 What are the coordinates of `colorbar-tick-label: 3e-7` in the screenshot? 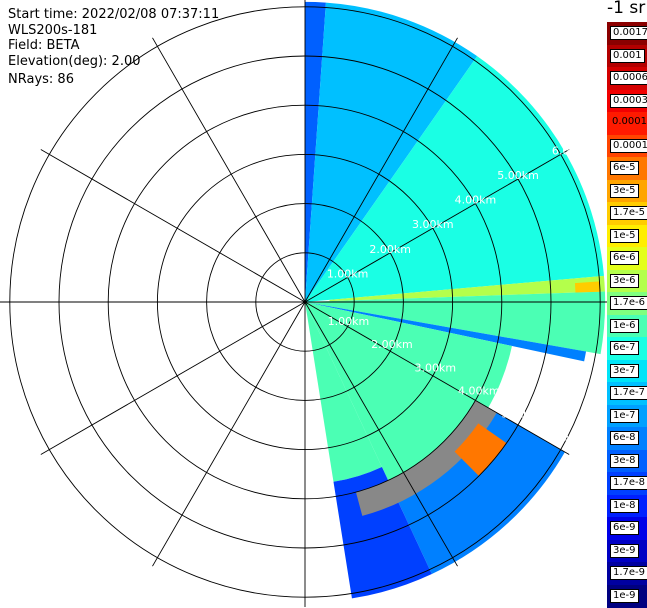 It's located at (624, 370).